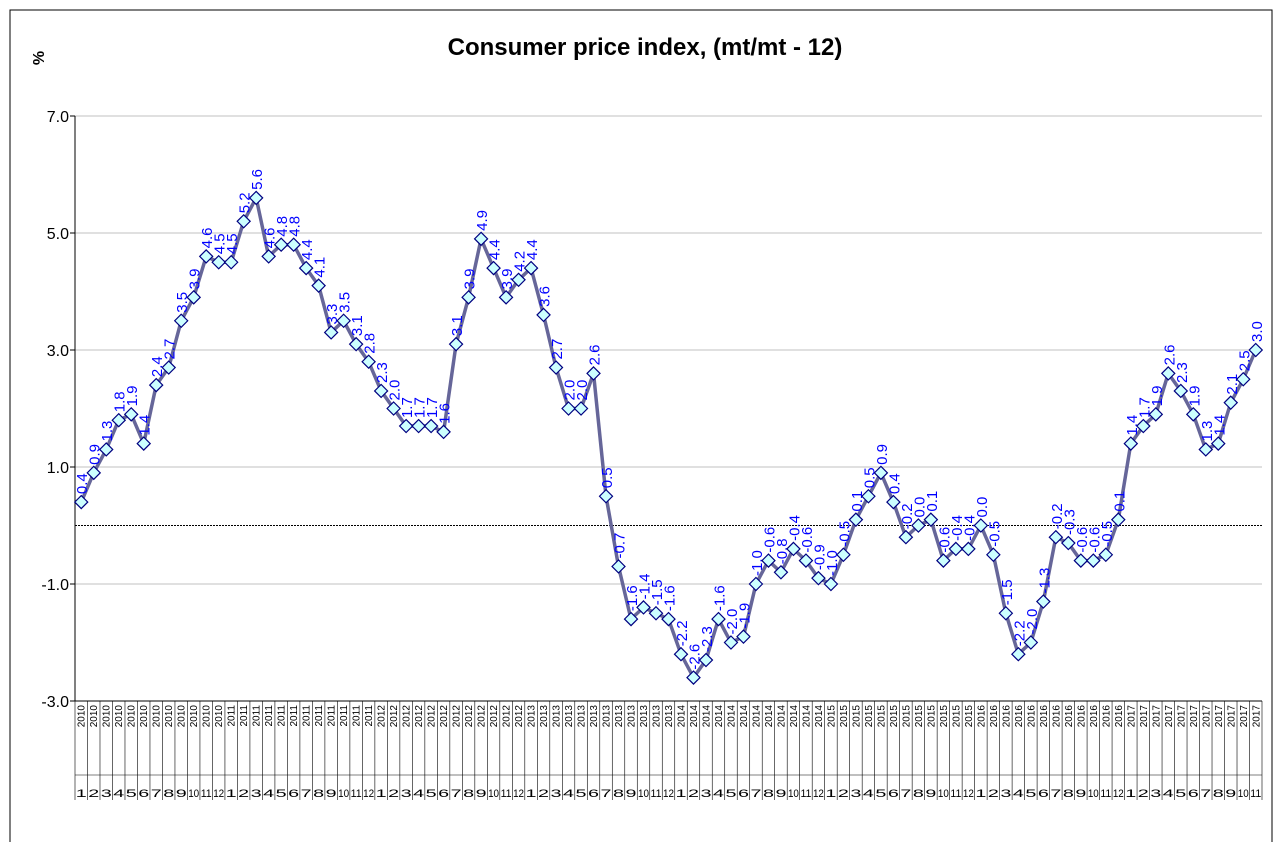 The height and width of the screenshot is (847, 1284). I want to click on x-tick-label: 6, so click(743, 794).